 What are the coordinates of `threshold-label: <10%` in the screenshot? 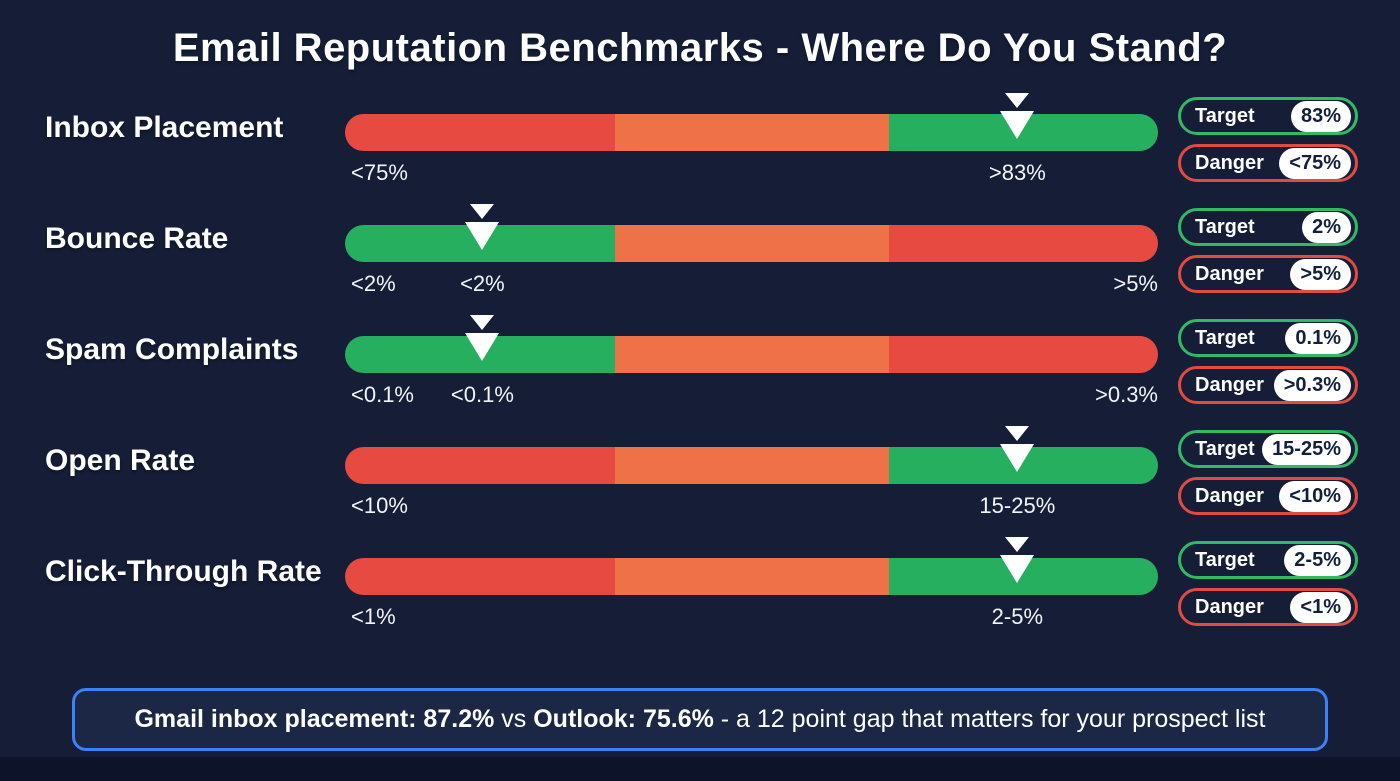 It's located at (379, 505).